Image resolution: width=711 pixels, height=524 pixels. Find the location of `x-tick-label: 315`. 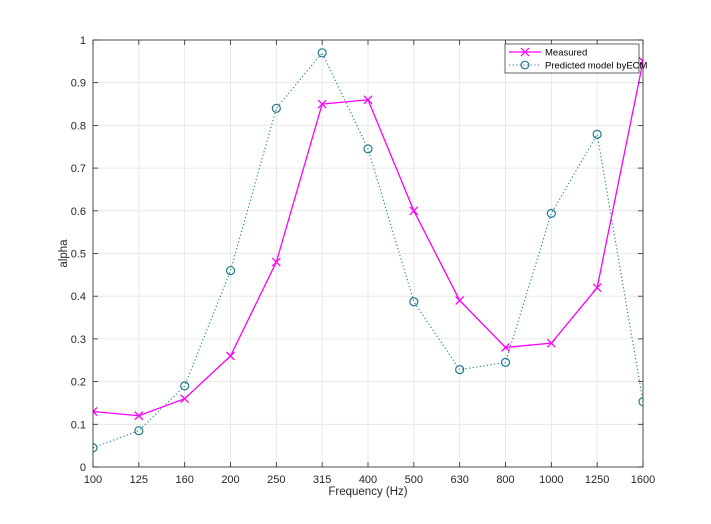

x-tick-label: 315 is located at coordinates (322, 480).